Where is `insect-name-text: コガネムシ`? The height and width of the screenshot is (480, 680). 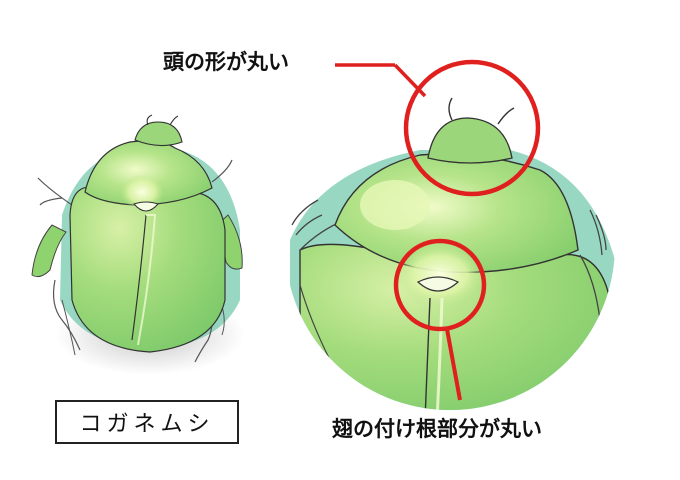
insect-name-text: コガネムシ is located at coordinates (147, 424).